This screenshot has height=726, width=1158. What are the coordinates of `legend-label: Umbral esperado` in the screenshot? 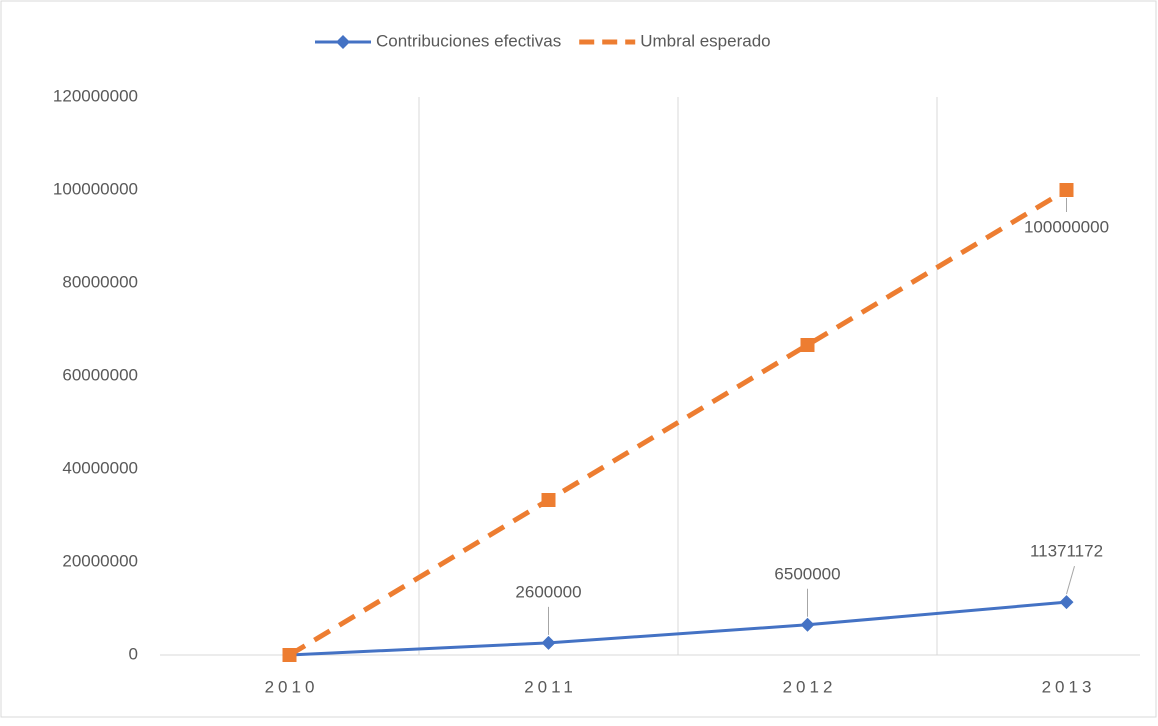 It's located at (705, 40).